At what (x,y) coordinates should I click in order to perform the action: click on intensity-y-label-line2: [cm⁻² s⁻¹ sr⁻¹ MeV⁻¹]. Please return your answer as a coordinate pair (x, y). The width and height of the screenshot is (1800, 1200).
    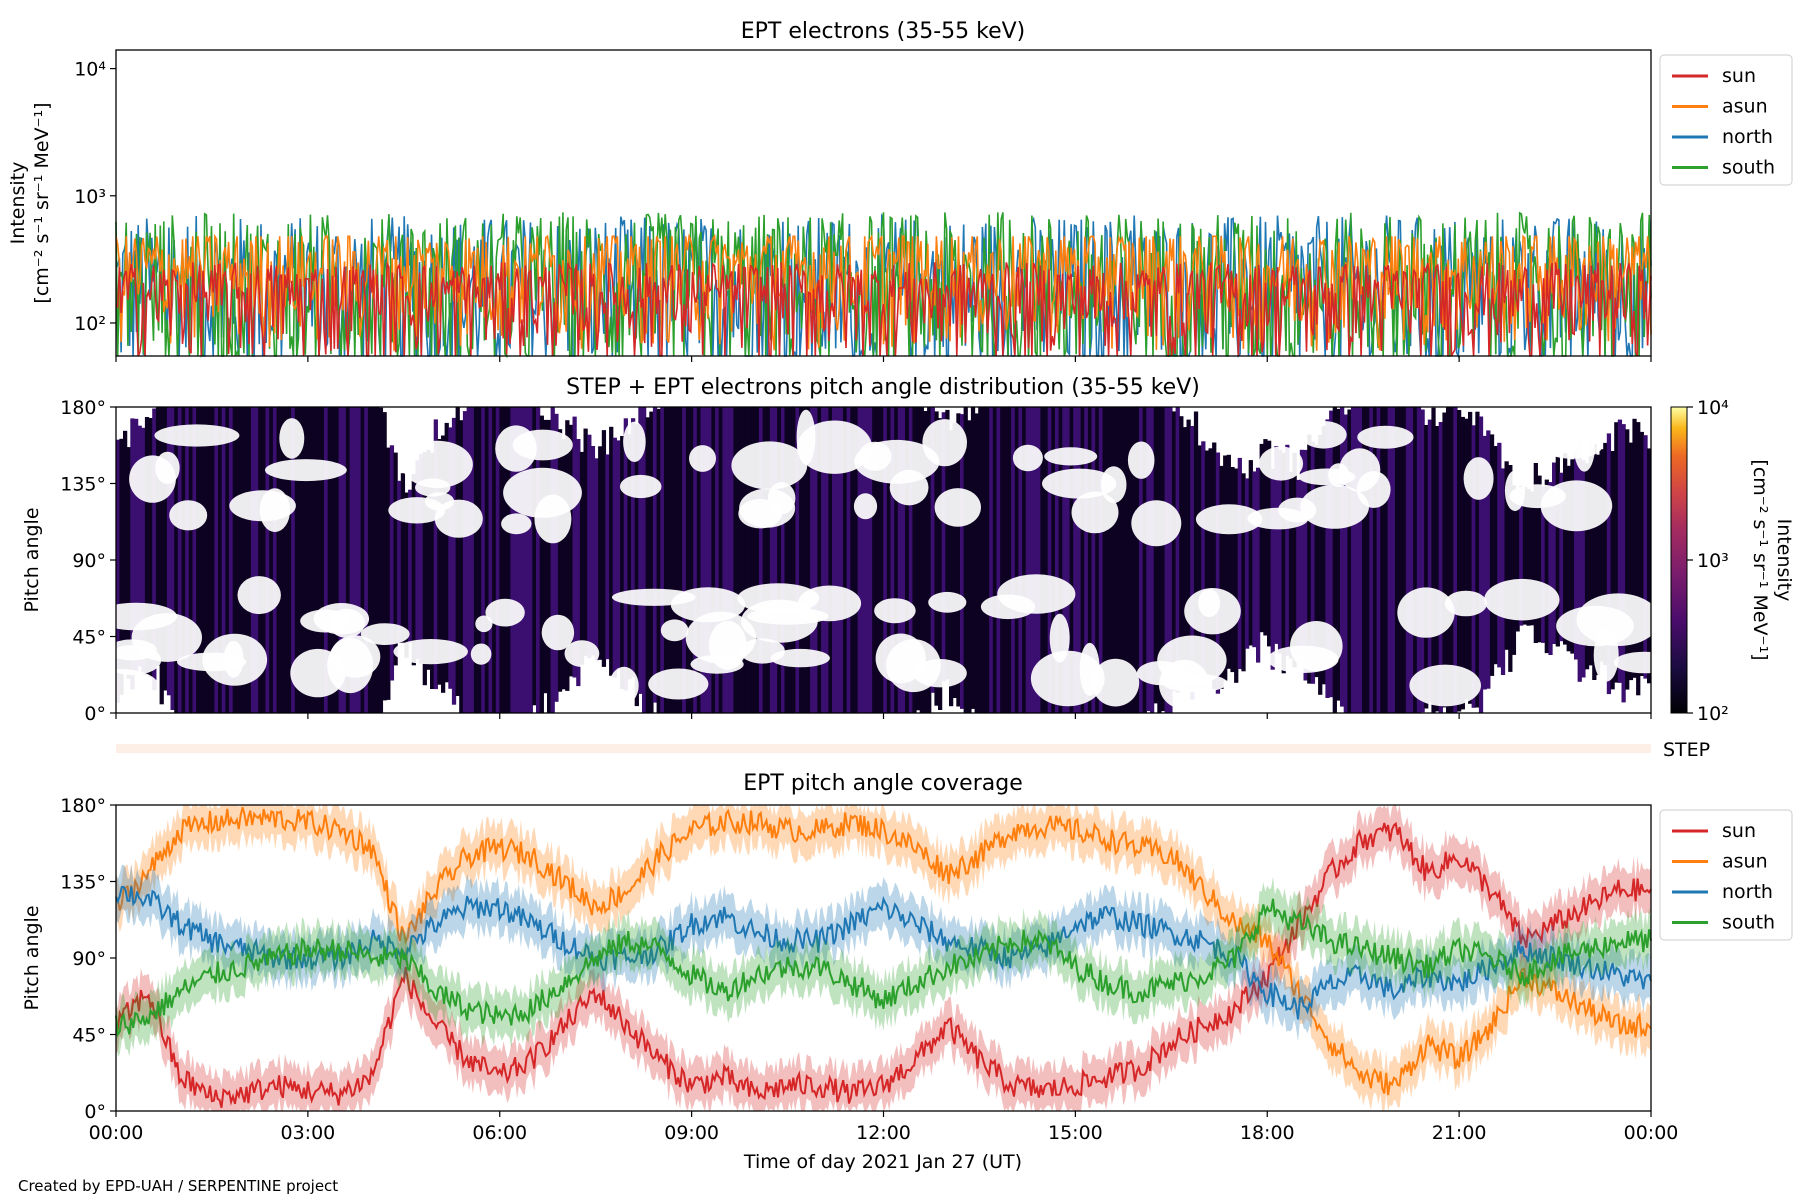
    Looking at the image, I should click on (42, 202).